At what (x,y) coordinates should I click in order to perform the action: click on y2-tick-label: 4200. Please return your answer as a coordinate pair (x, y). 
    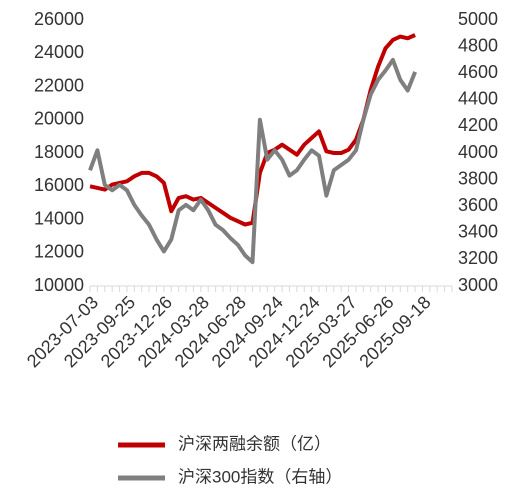
    Looking at the image, I should click on (478, 125).